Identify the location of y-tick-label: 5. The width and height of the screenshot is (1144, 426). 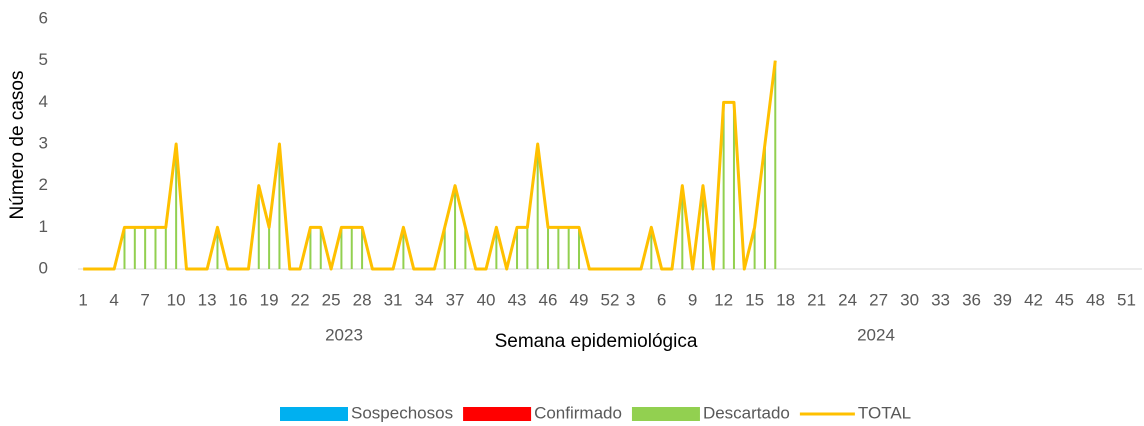
(43, 59).